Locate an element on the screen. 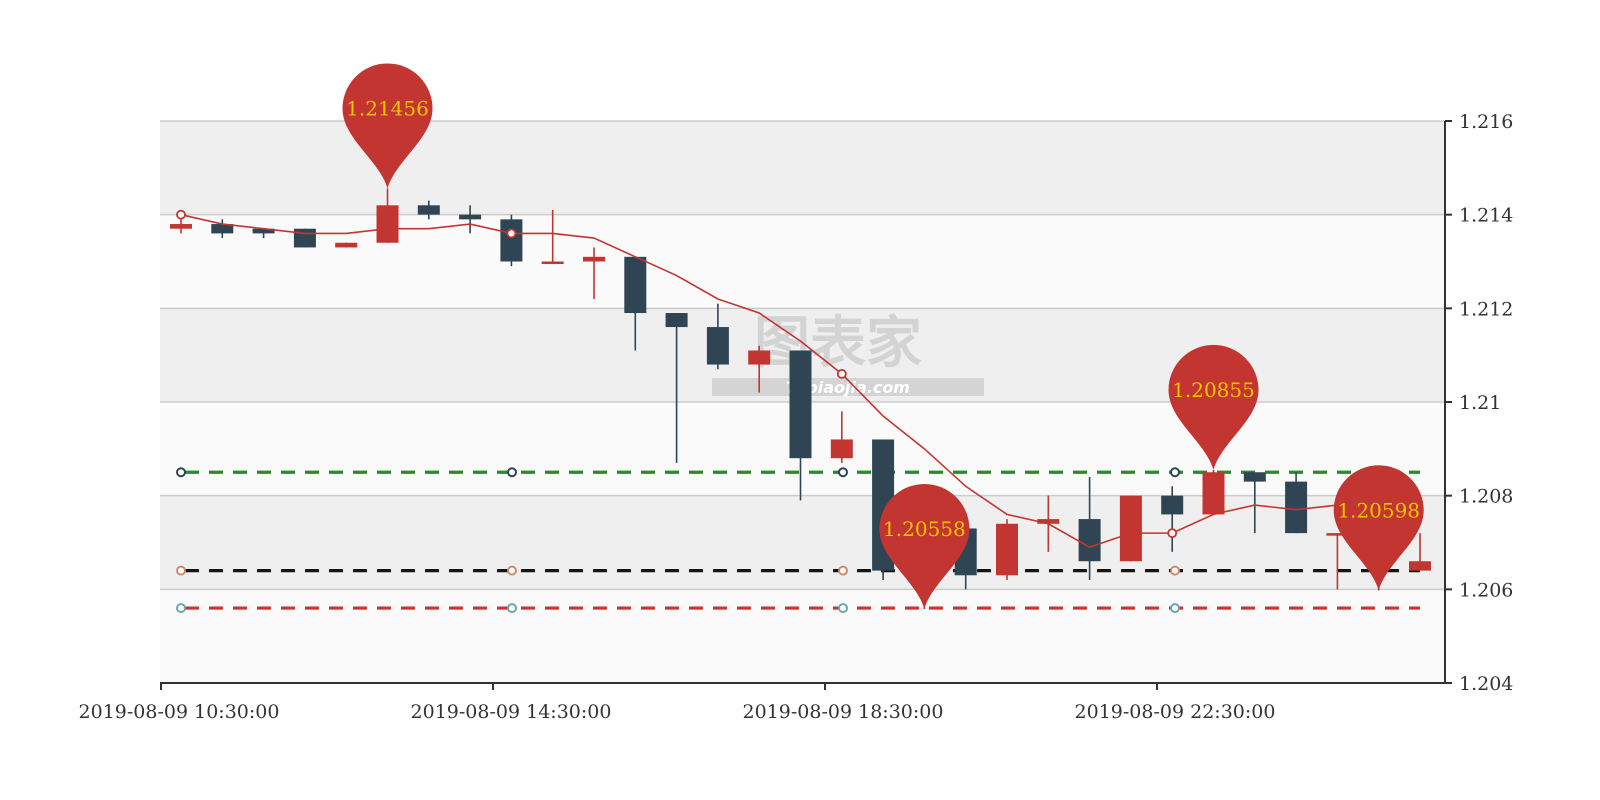 The image size is (1600, 800). mark-pin-label-1: 1.20558 is located at coordinates (924, 529).